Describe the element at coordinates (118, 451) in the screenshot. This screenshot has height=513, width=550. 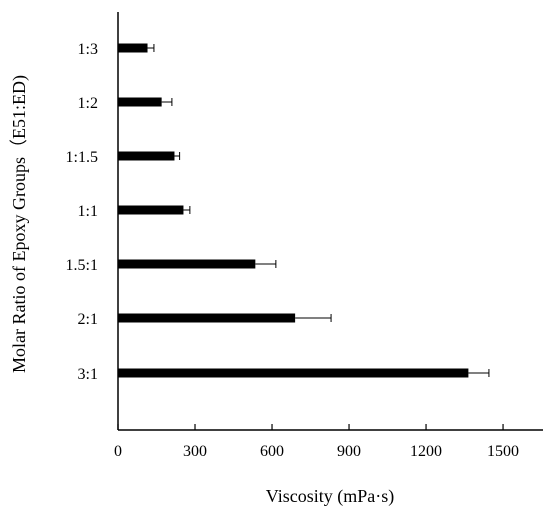
I see `x-tick-label: 0` at that location.